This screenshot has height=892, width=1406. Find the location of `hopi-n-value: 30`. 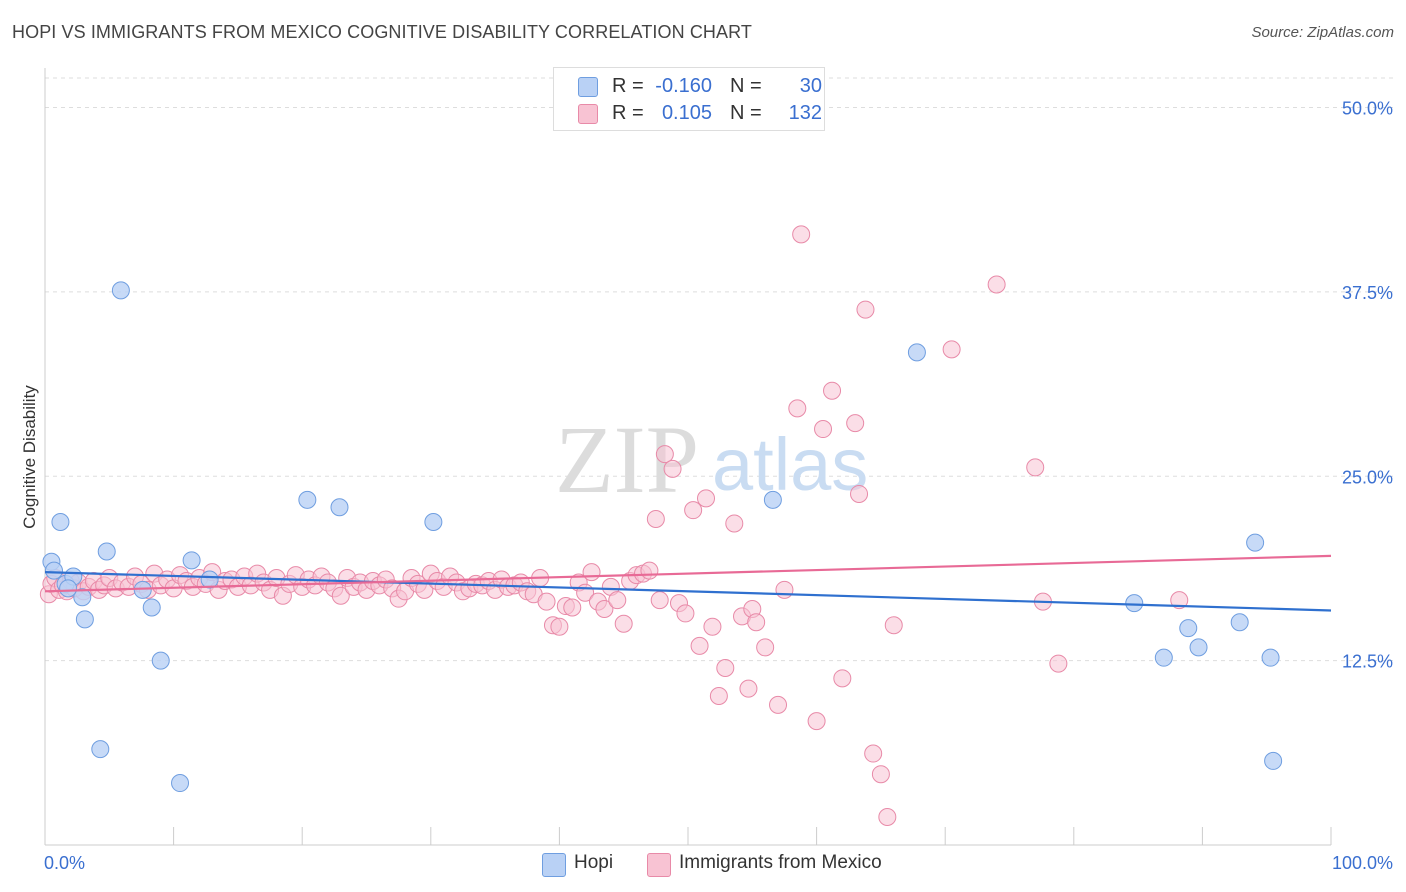

hopi-n-value: 30 is located at coordinates (810, 86).